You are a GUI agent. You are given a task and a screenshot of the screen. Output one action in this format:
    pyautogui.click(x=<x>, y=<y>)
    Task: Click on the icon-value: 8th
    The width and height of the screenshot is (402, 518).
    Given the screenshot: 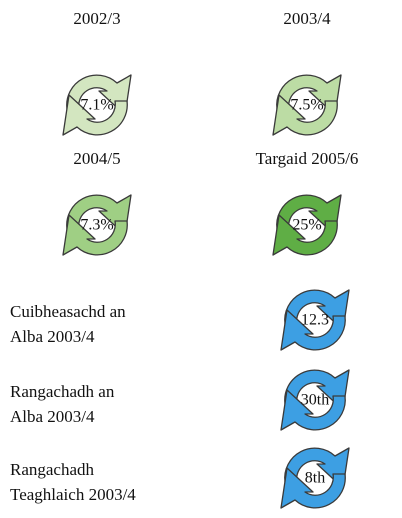 What is the action you would take?
    pyautogui.click(x=315, y=478)
    